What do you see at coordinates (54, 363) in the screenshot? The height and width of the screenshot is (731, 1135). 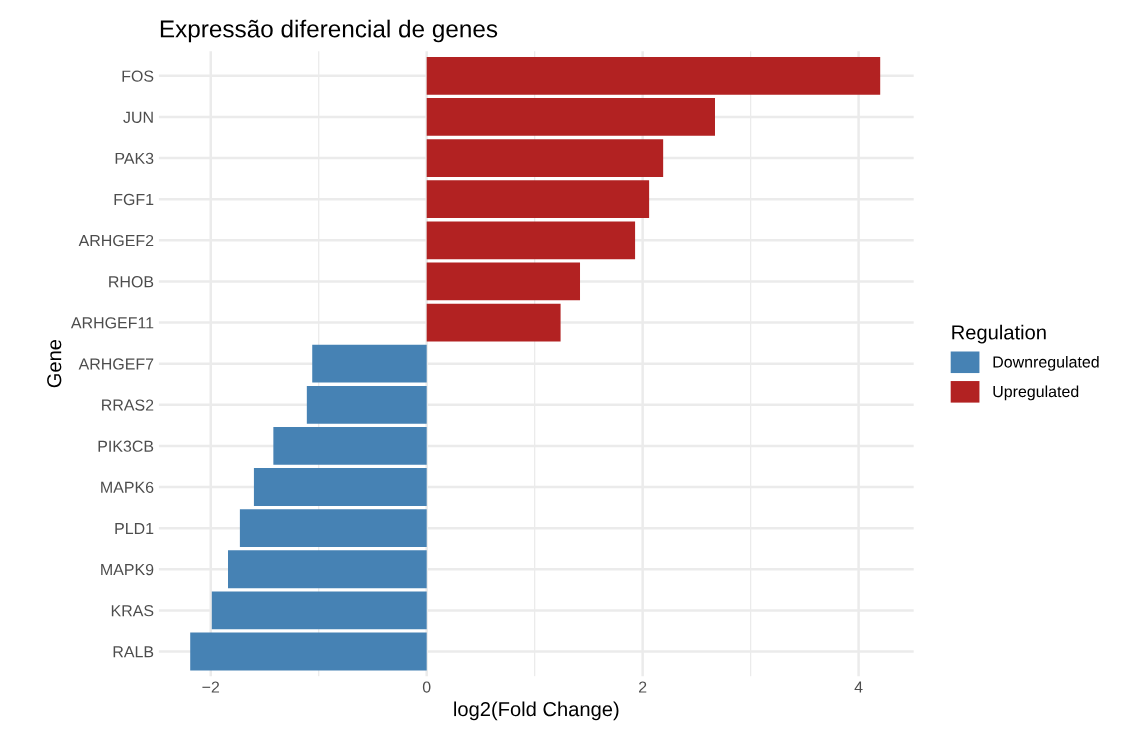 I see `y-axis-title: Gene` at bounding box center [54, 363].